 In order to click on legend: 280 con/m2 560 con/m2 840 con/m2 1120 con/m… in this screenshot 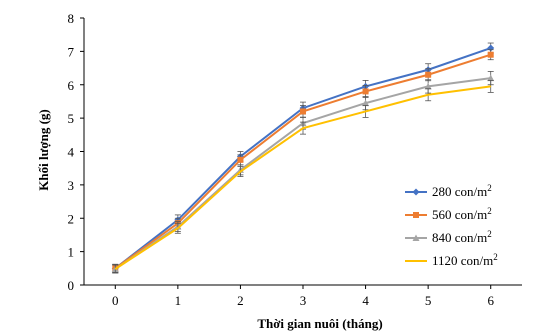, I will do `click(451, 225)`.